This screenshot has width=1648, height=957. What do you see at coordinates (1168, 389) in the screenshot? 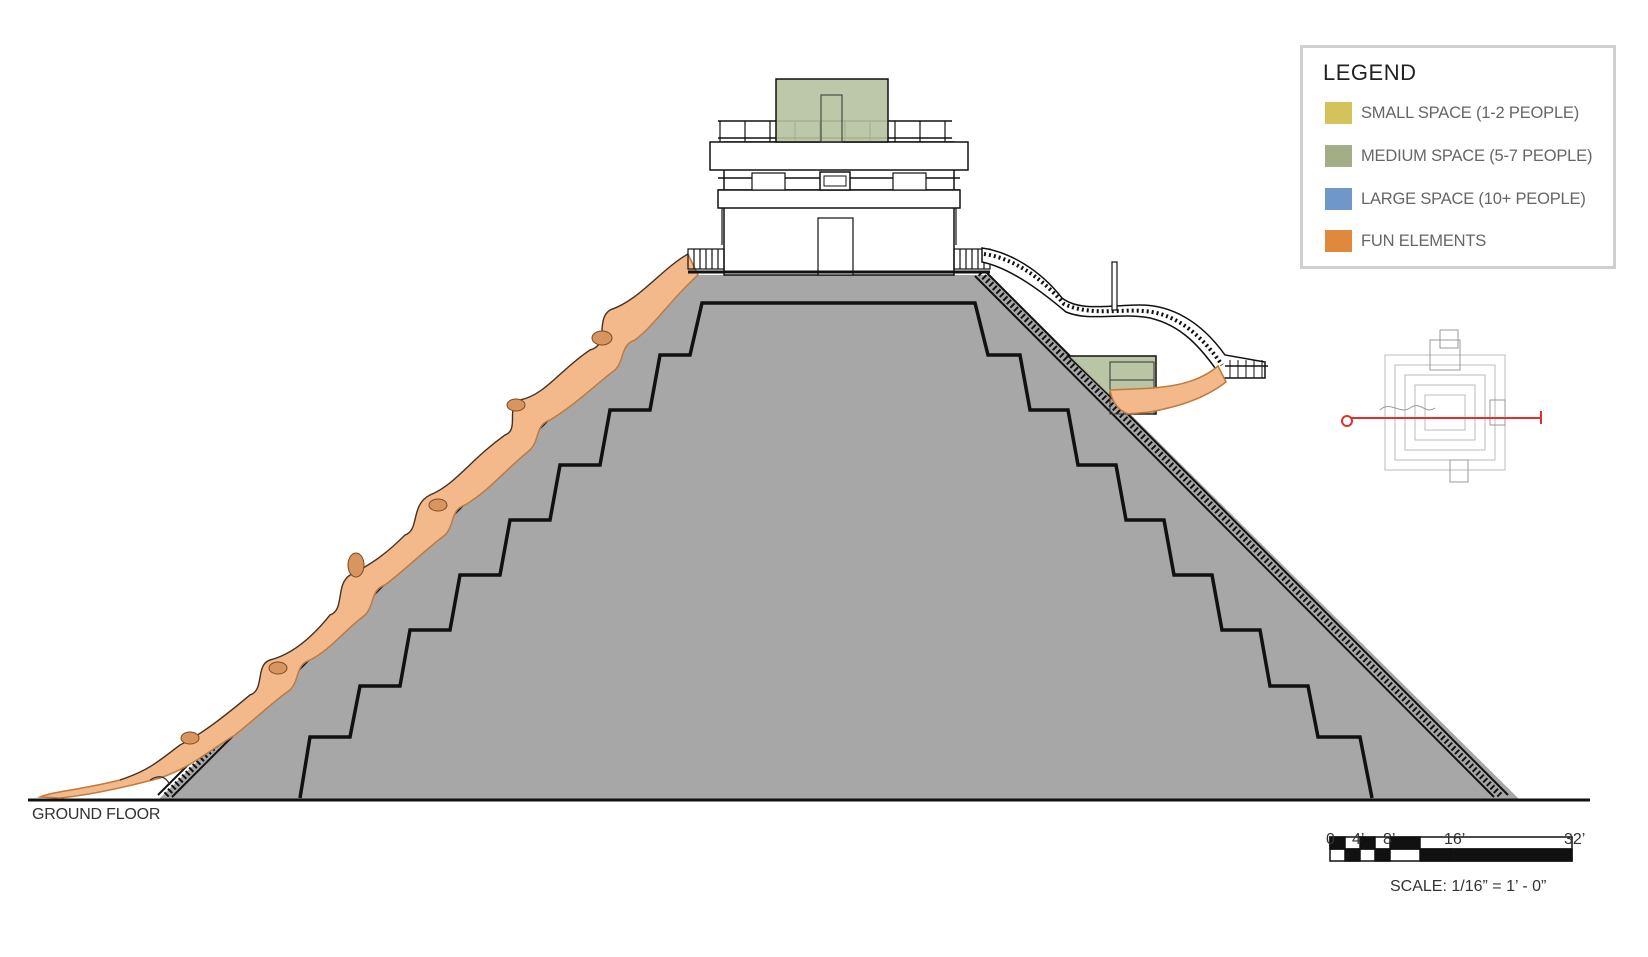
I see `right-slide` at bounding box center [1168, 389].